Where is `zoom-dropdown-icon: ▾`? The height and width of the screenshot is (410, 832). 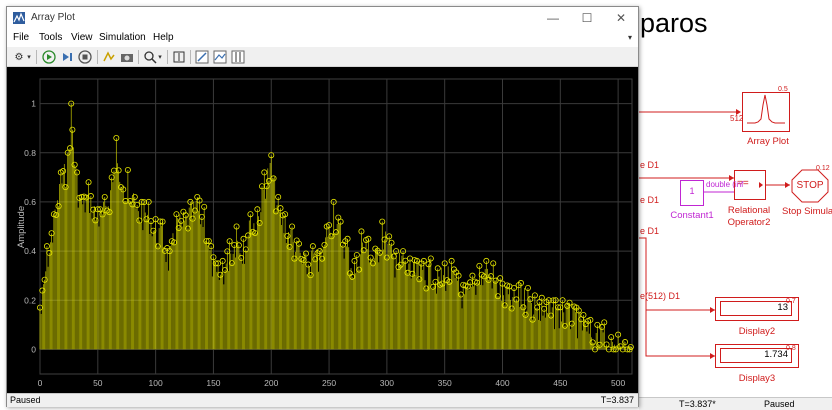
zoom-dropdown-icon: ▾ is located at coordinates (160, 57).